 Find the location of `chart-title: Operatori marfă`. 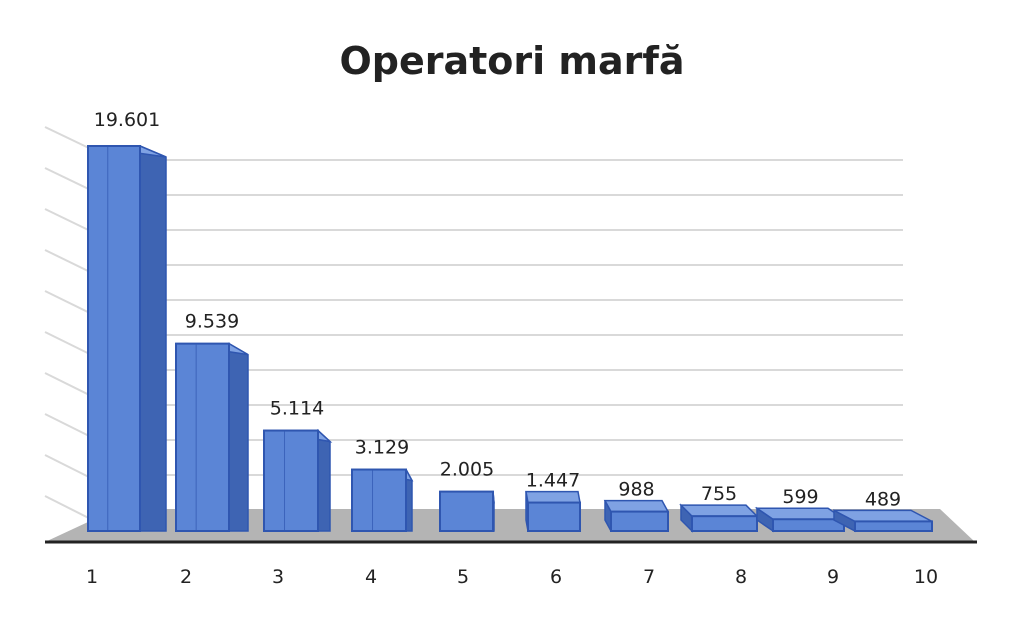

chart-title: Operatori marfă is located at coordinates (511, 61).